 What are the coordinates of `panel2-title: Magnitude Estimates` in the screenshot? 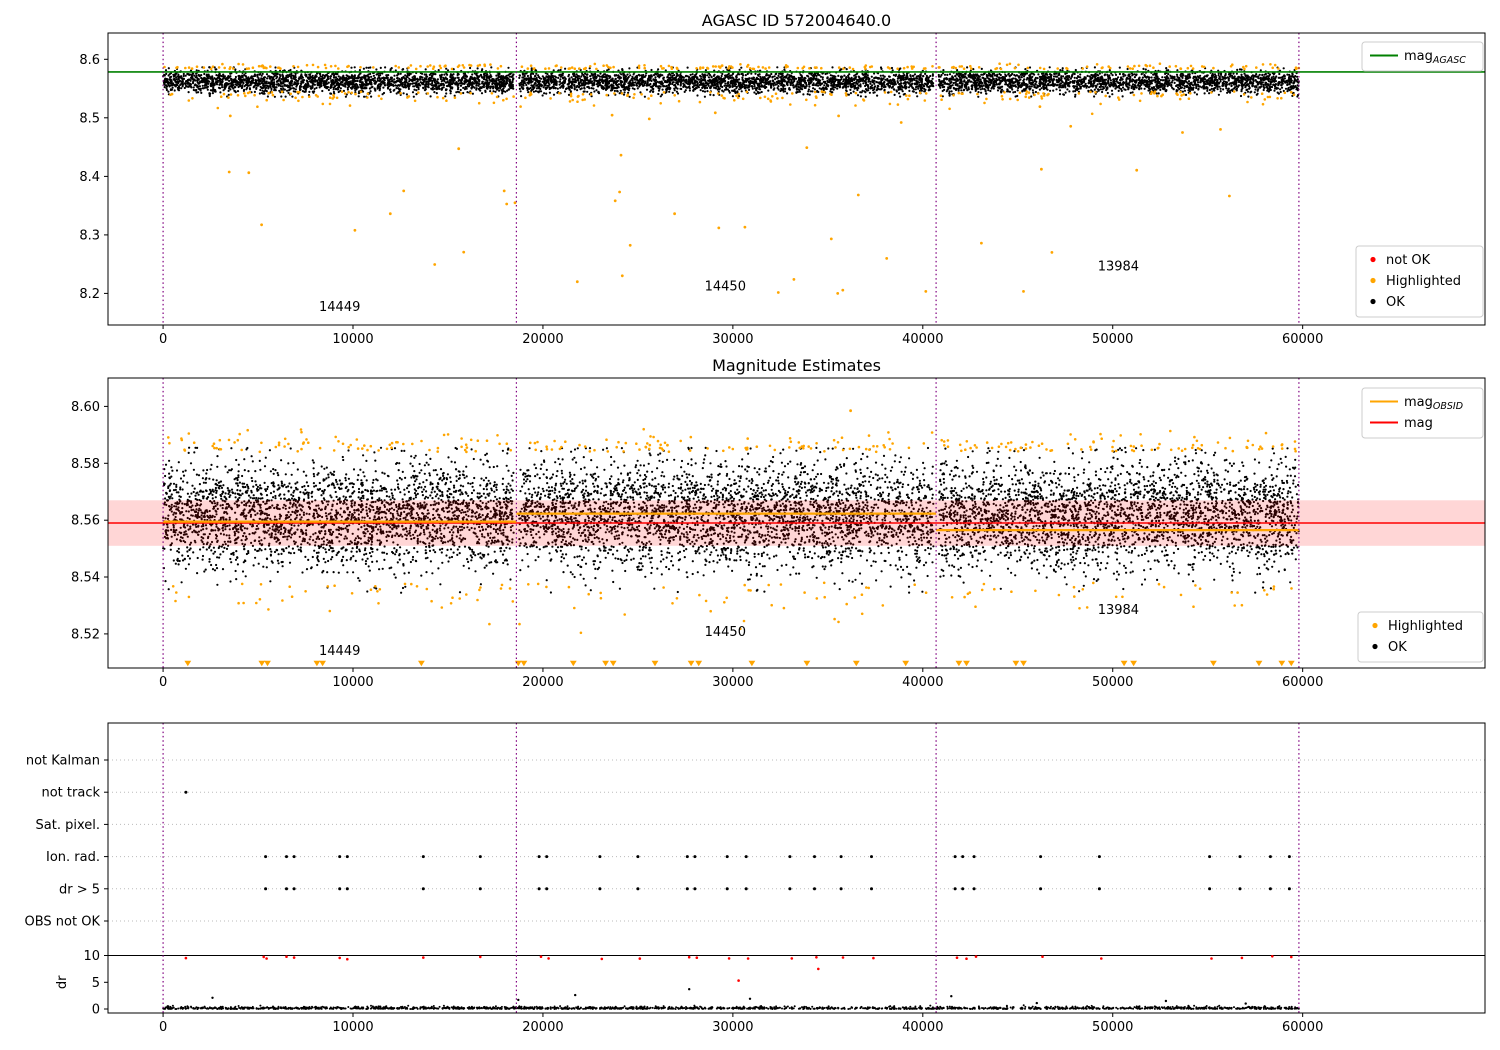 It's located at (796, 365).